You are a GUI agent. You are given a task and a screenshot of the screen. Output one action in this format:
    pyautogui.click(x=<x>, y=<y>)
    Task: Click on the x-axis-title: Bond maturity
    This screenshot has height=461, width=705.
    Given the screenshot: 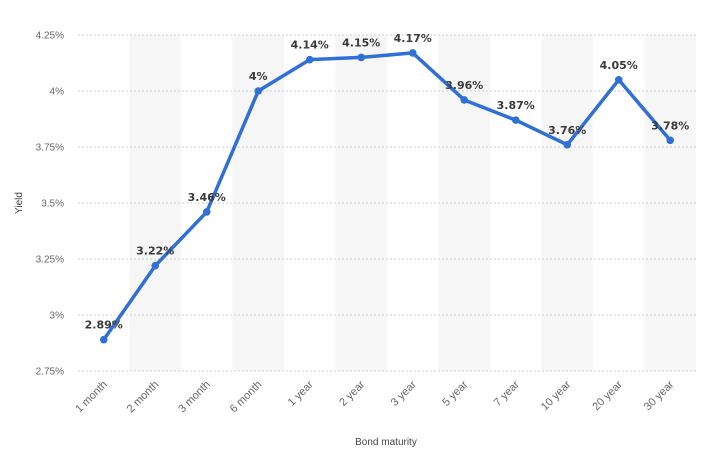 What is the action you would take?
    pyautogui.click(x=386, y=442)
    